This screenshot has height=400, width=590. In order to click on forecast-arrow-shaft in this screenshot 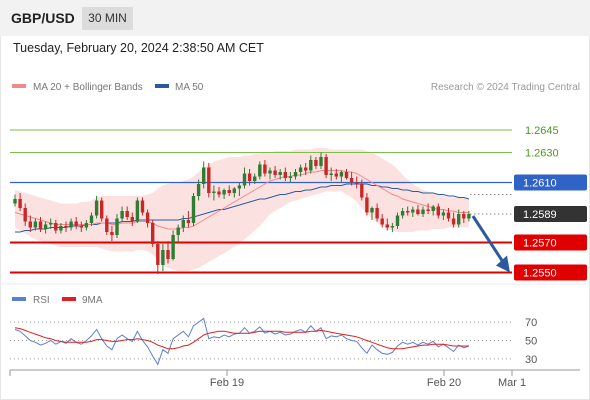, I will do `click(488, 240)`.